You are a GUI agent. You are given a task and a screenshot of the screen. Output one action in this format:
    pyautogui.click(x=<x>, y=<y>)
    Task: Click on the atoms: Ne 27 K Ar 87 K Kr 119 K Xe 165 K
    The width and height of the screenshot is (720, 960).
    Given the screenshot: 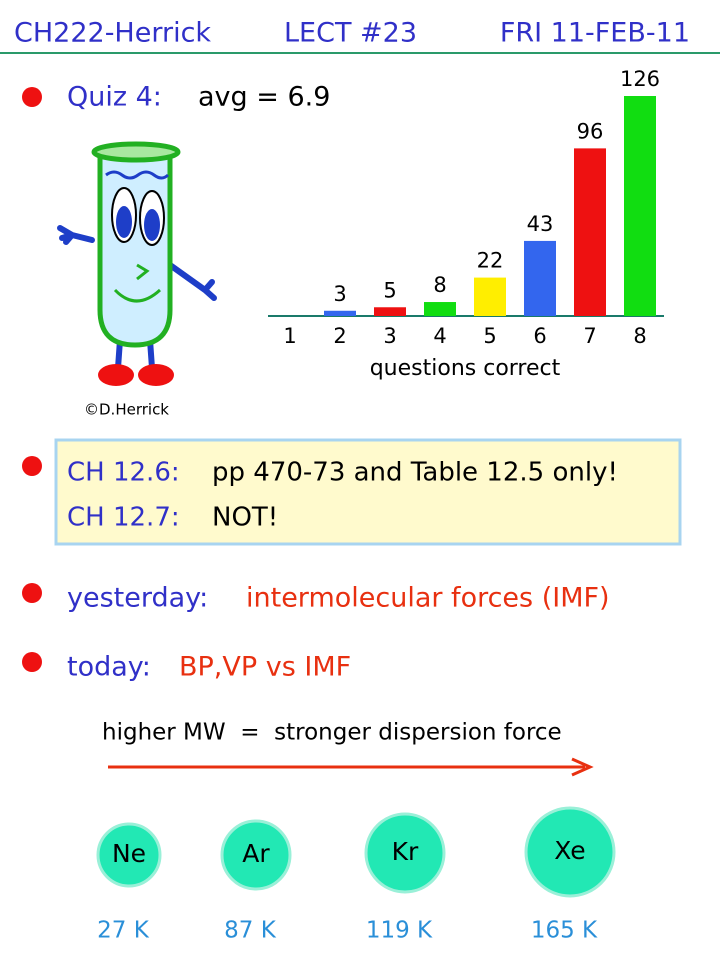 What is the action you would take?
    pyautogui.click(x=356, y=875)
    